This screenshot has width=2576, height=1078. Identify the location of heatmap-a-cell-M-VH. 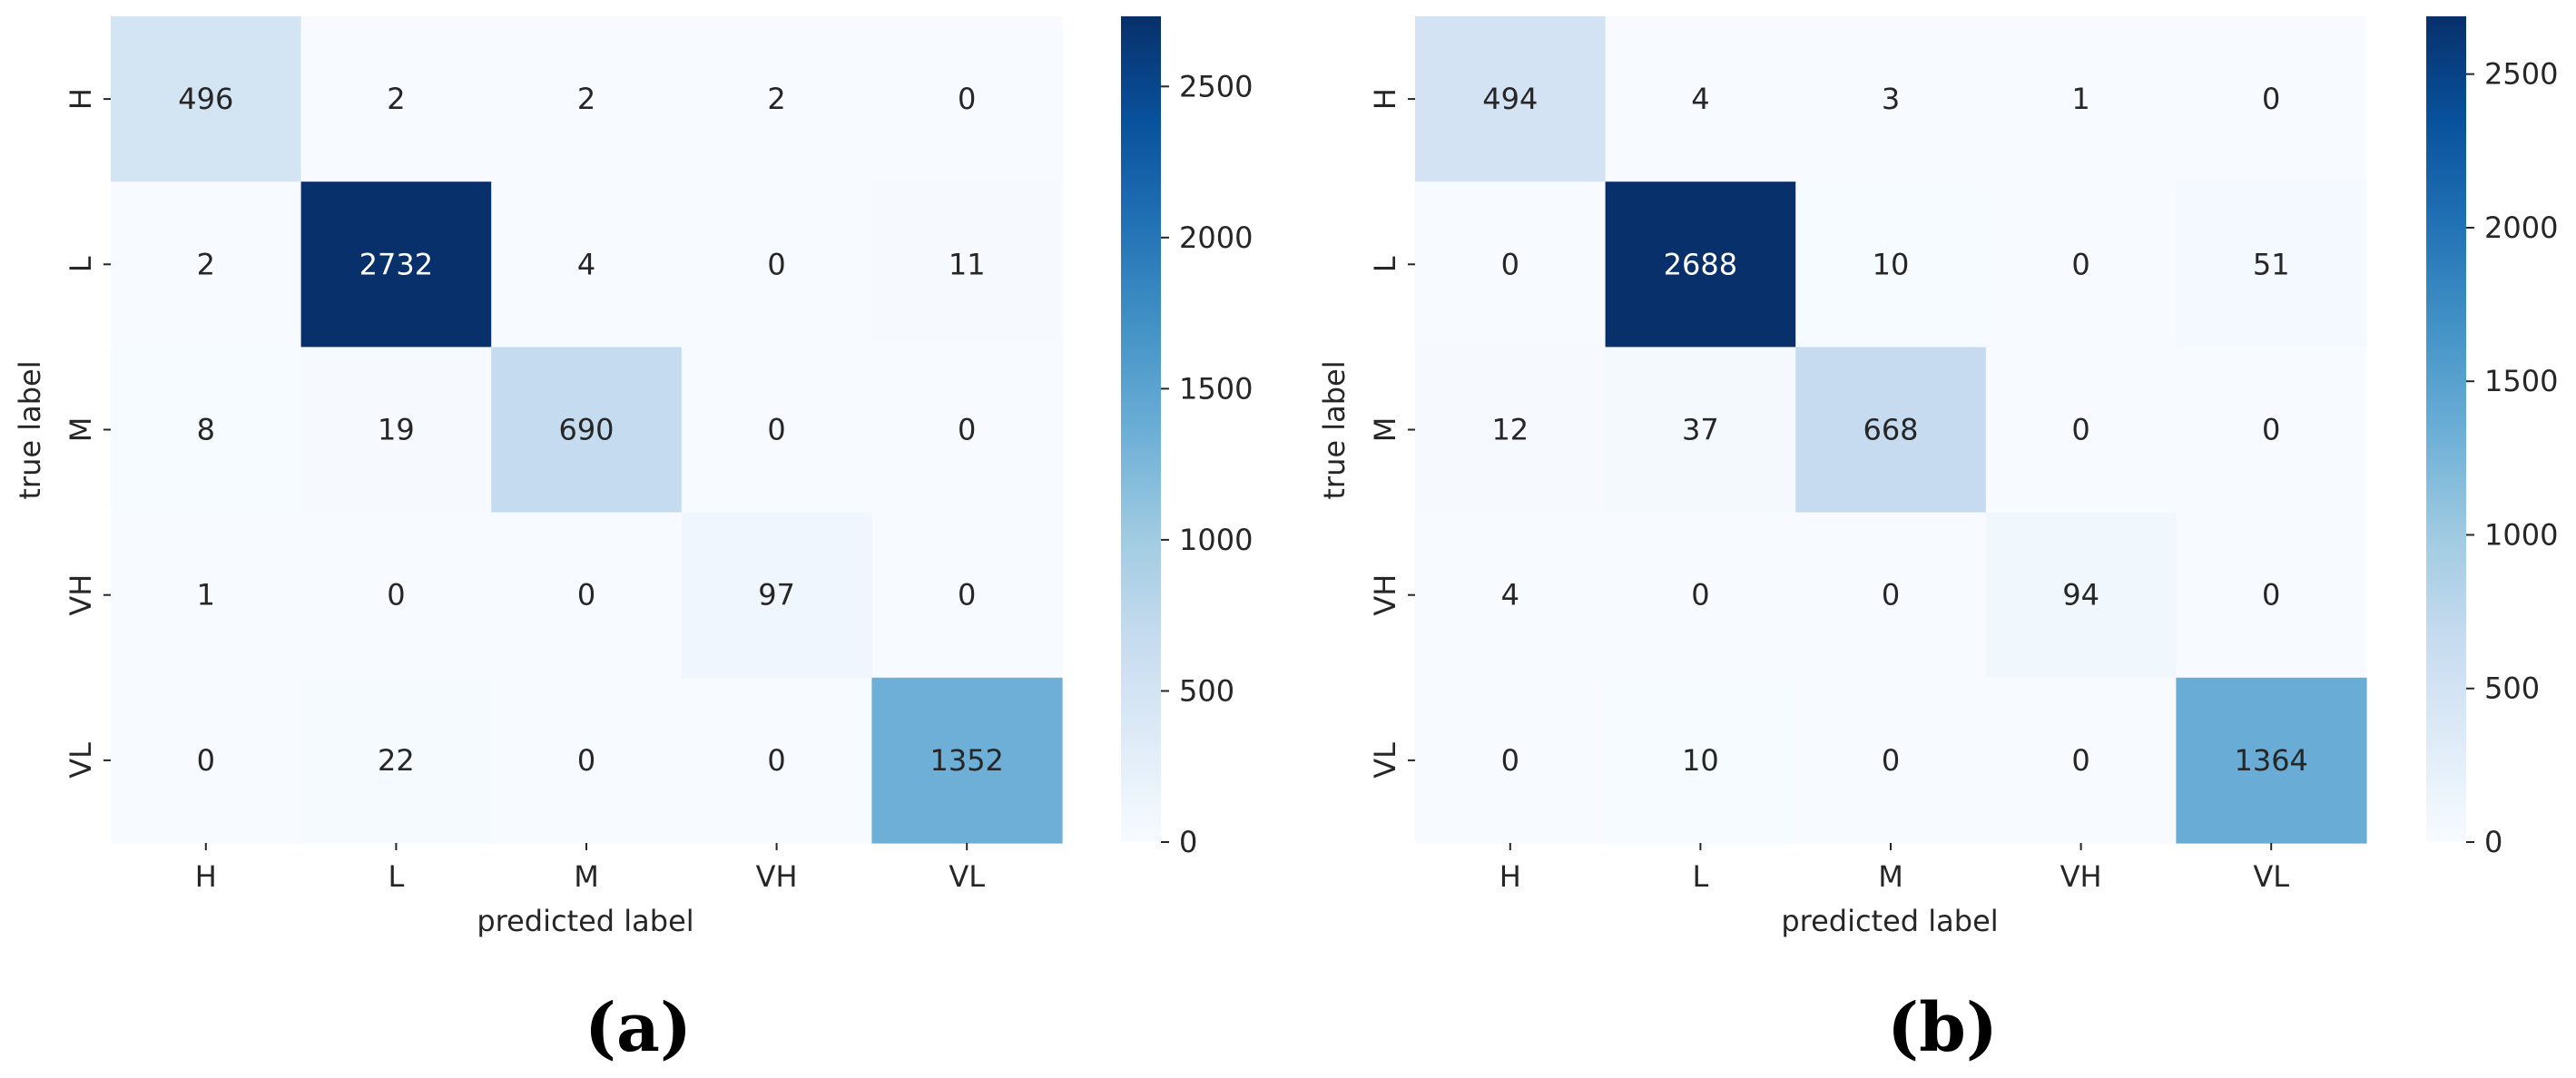
(776, 430).